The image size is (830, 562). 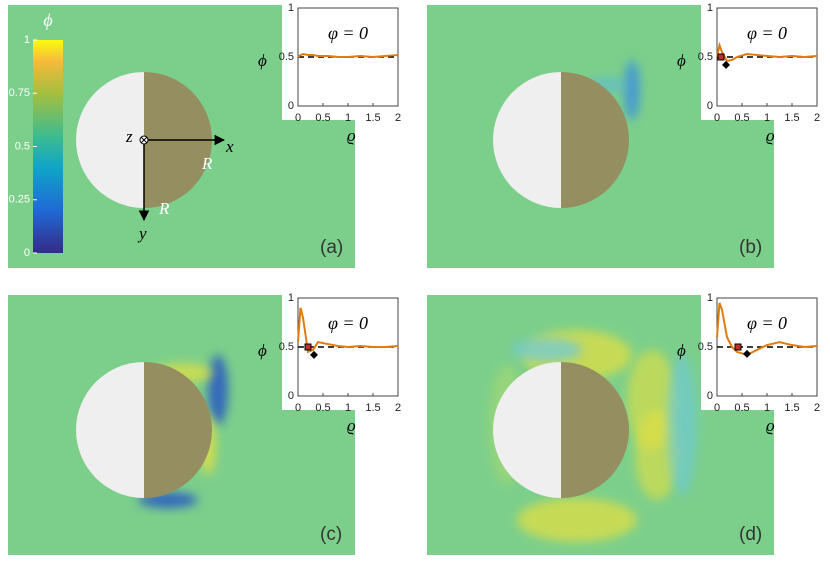 I want to click on colorbar-tick-label: 0, so click(x=27, y=253).